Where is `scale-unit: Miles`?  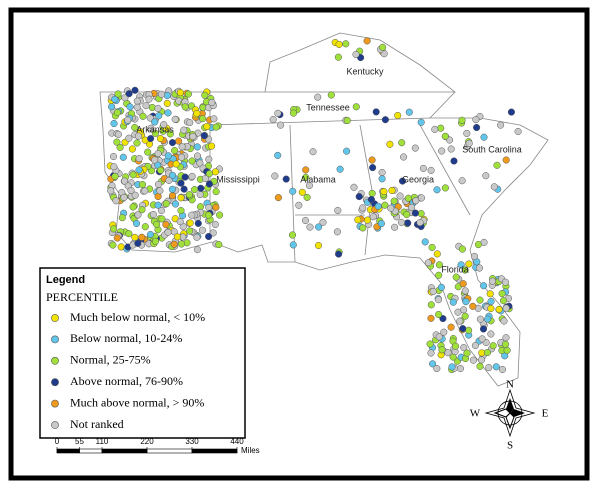 scale-unit: Miles is located at coordinates (250, 450).